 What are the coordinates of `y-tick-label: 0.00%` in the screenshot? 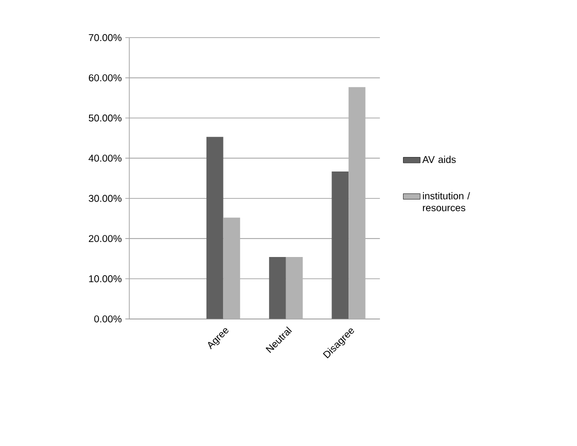 It's located at (108, 319).